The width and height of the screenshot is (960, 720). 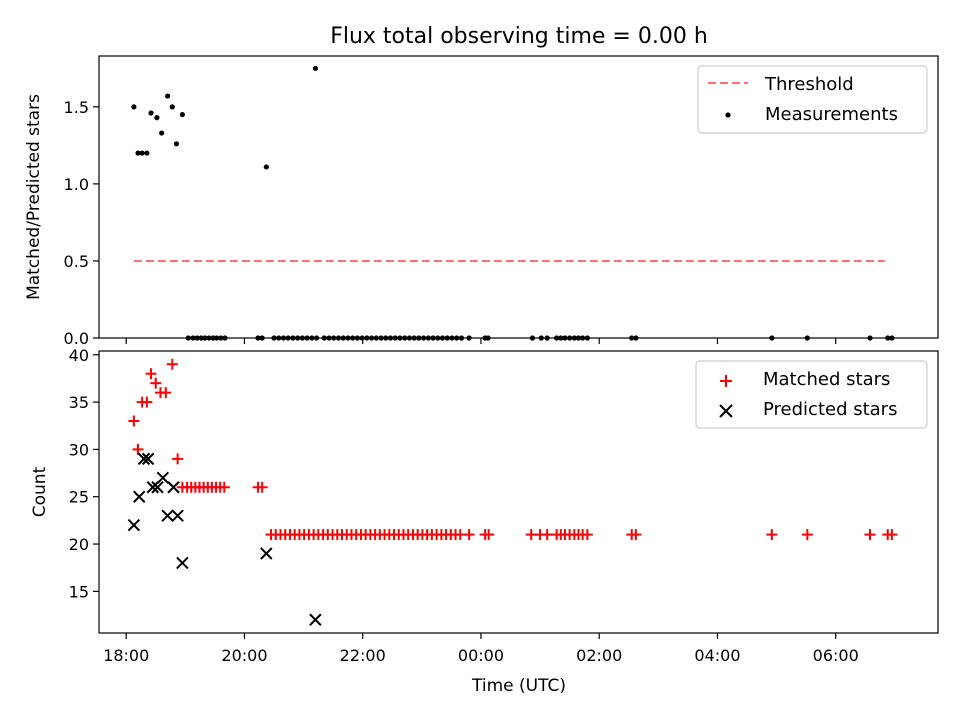 I want to click on count-legend-box, so click(x=811, y=394).